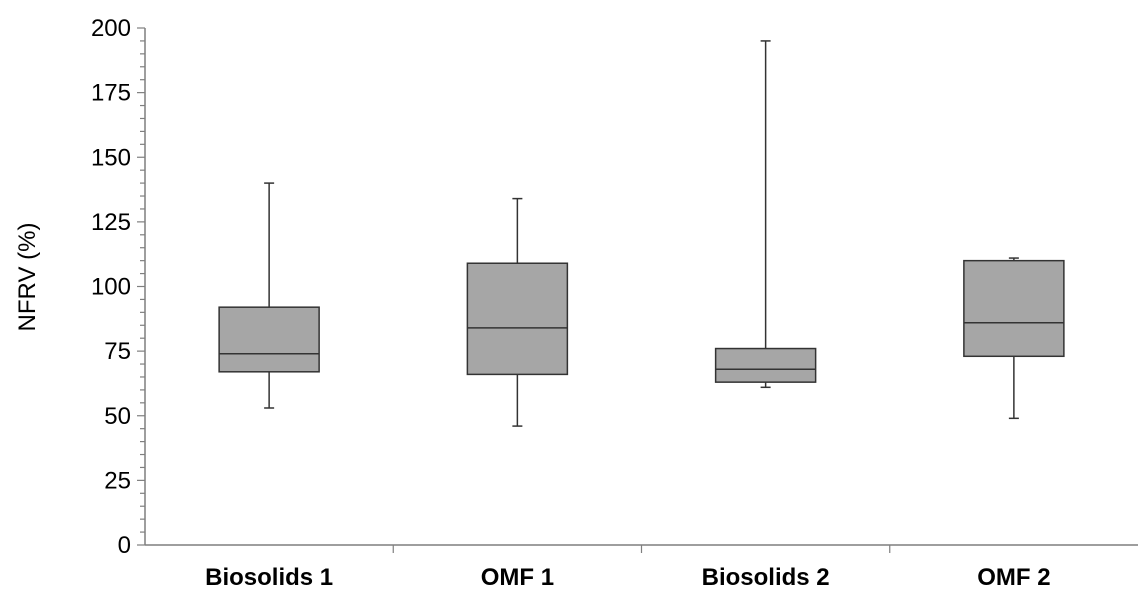 The height and width of the screenshot is (590, 1140). Describe the element at coordinates (117, 480) in the screenshot. I see `y-tick-label: 25` at that location.